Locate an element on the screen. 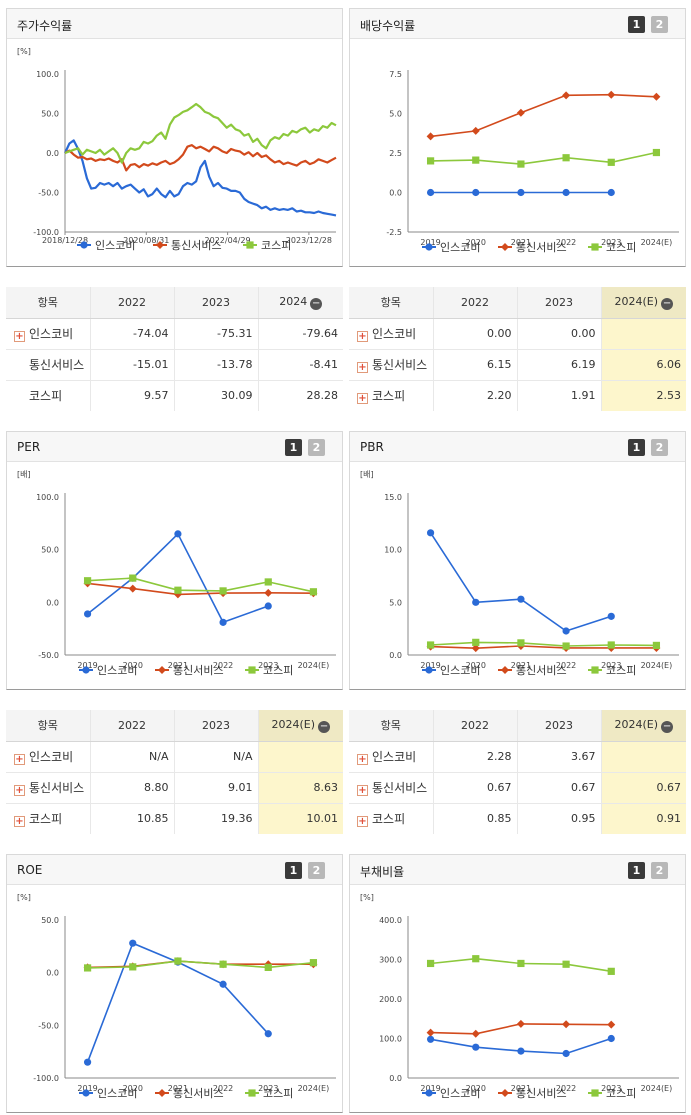  unit-label: [%] is located at coordinates (367, 897).